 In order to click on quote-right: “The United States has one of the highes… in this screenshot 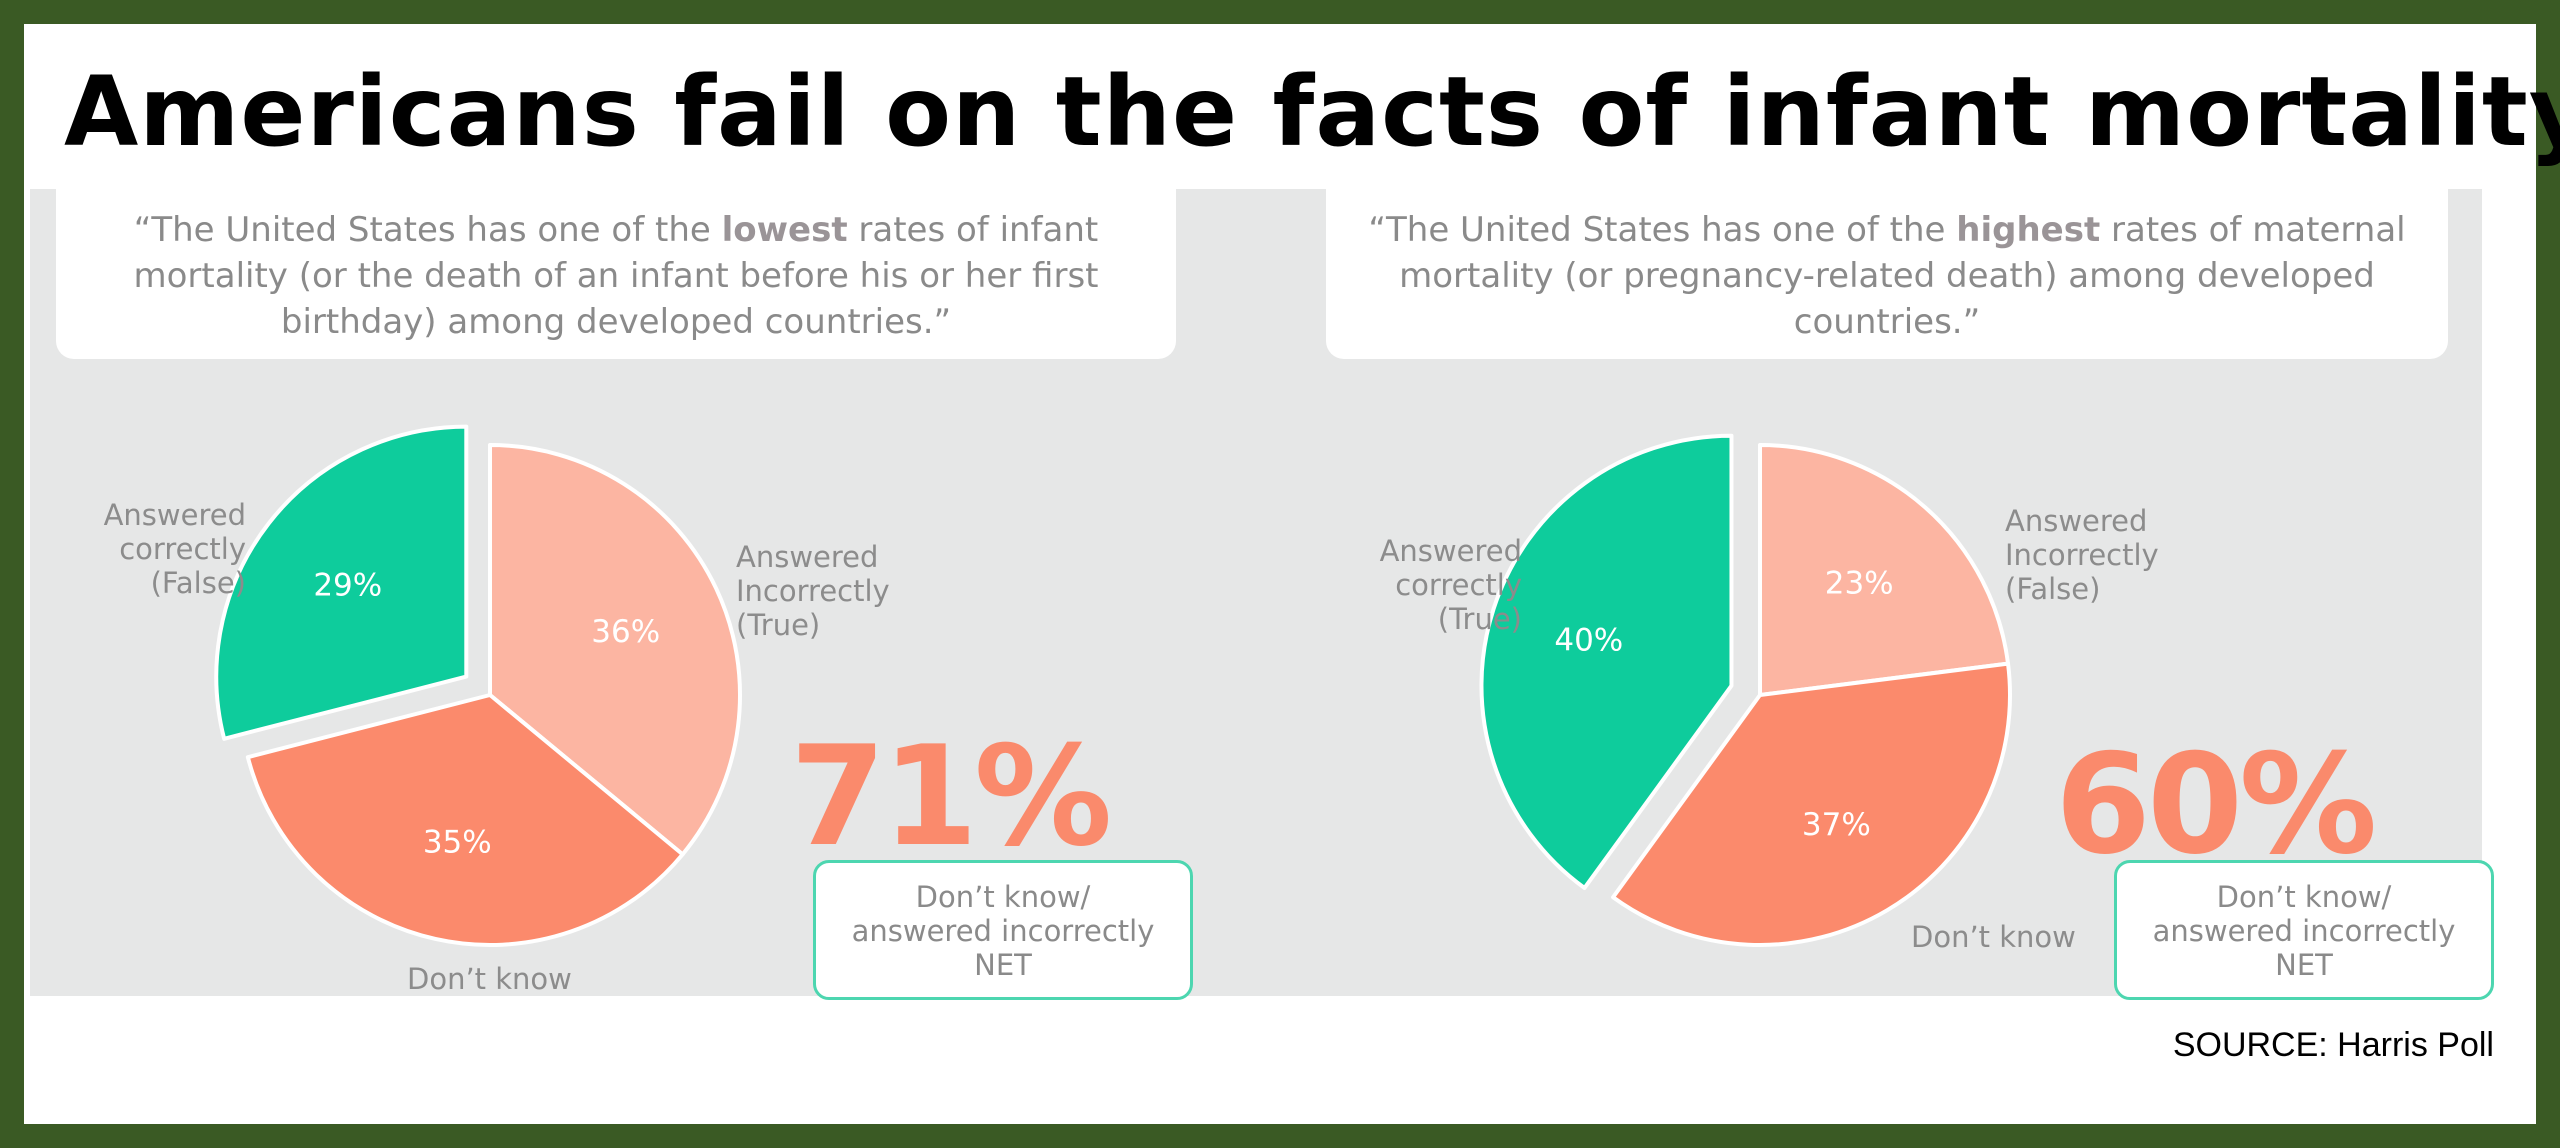, I will do `click(1887, 274)`.